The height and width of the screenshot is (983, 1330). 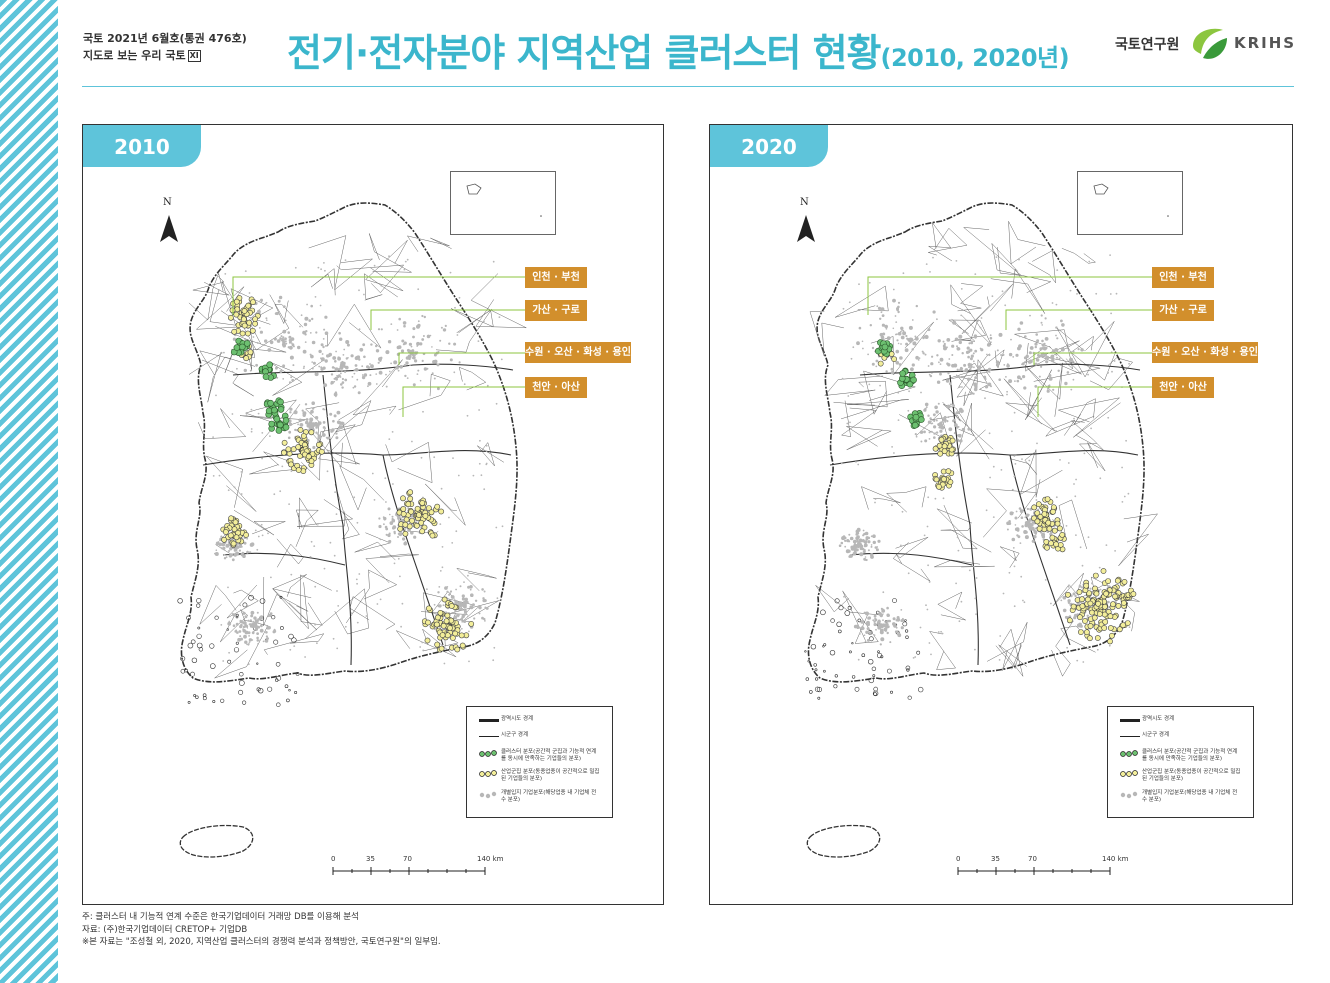 What do you see at coordinates (975, 58) in the screenshot?
I see `title-sub: (2010, 2020년)` at bounding box center [975, 58].